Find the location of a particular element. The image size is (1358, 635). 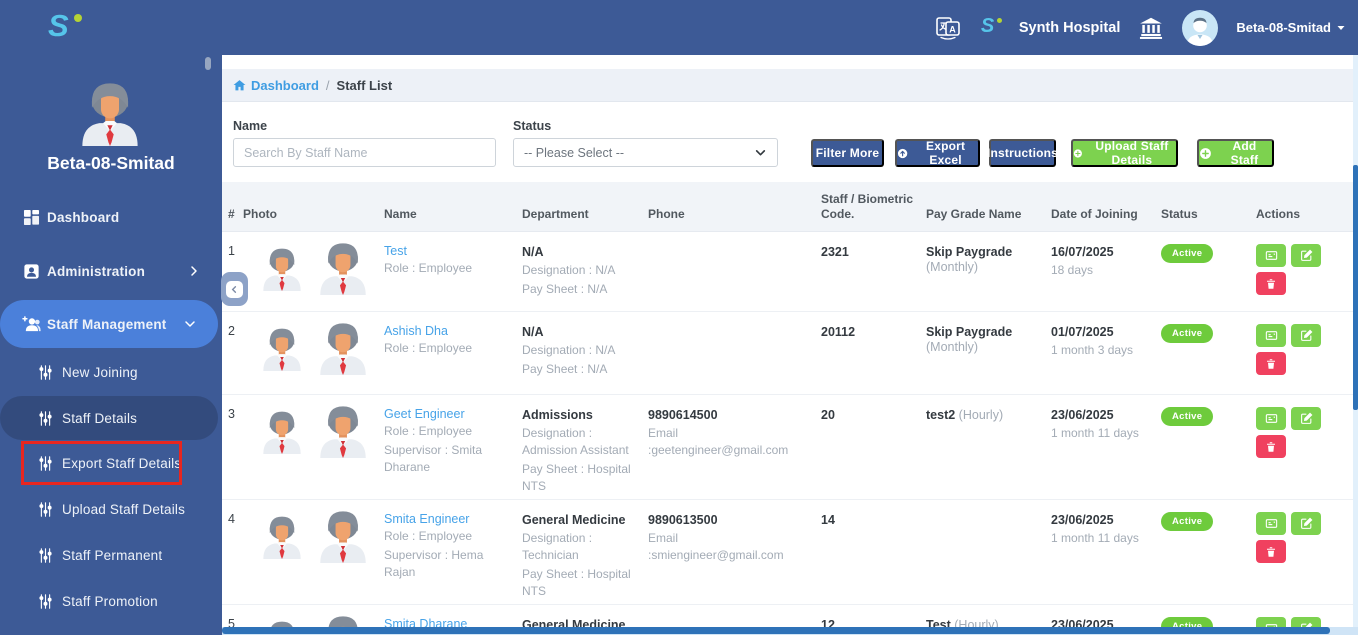

sidebar: Beta-08-Smitad Dashboard Admin is located at coordinates (111, 345).